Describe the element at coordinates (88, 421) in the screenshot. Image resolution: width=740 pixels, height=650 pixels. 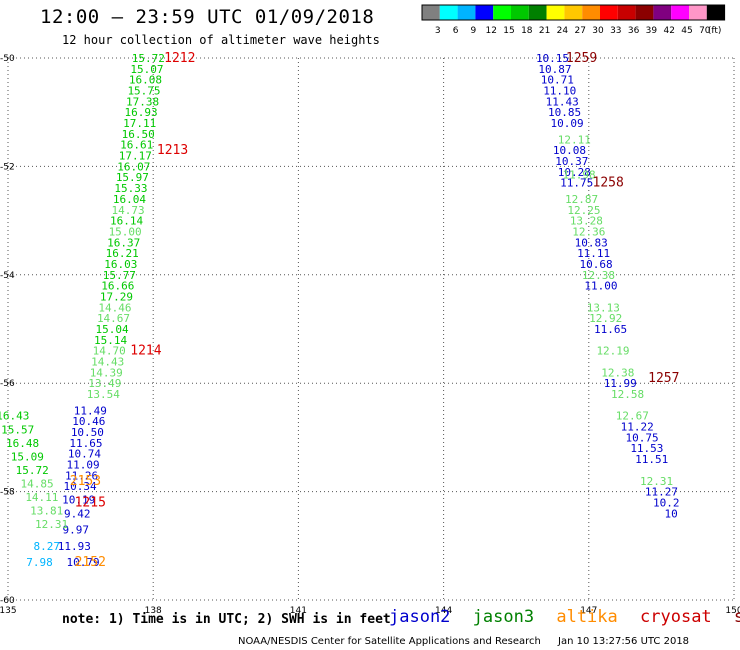
I see `wave-height-value: 10.46` at that location.